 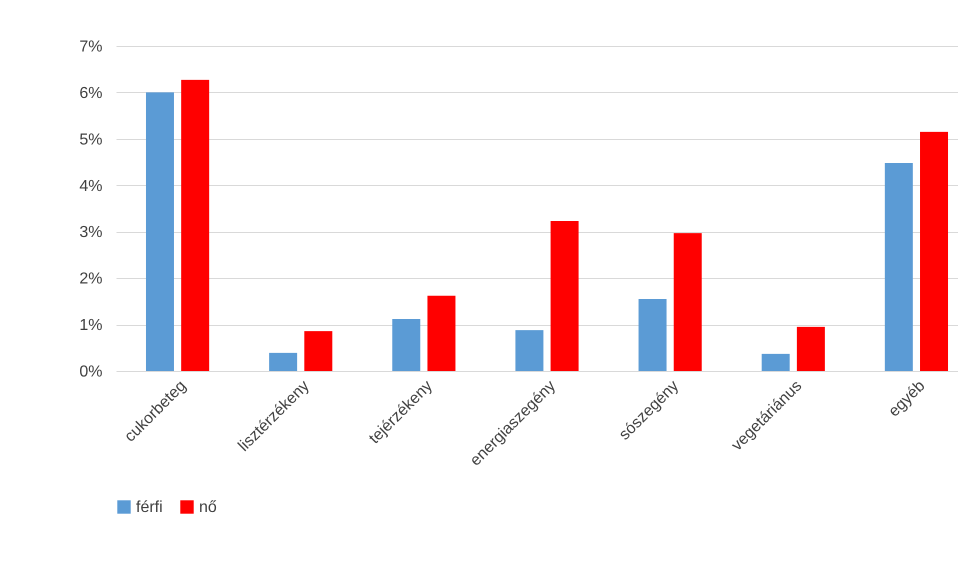 What do you see at coordinates (208, 507) in the screenshot?
I see `legend-label: nő` at bounding box center [208, 507].